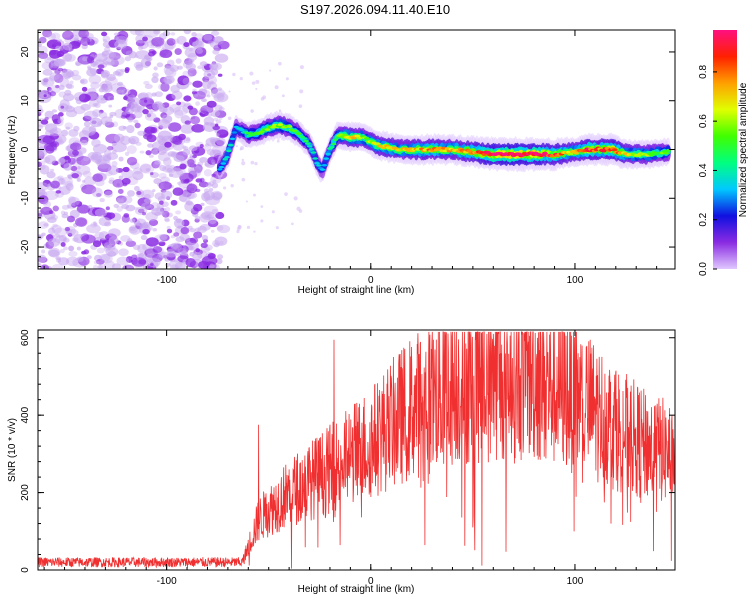  I want to click on colorbar-ticks: 0.0 0.2 0.4 0.6 0.8, so click(707, 170).